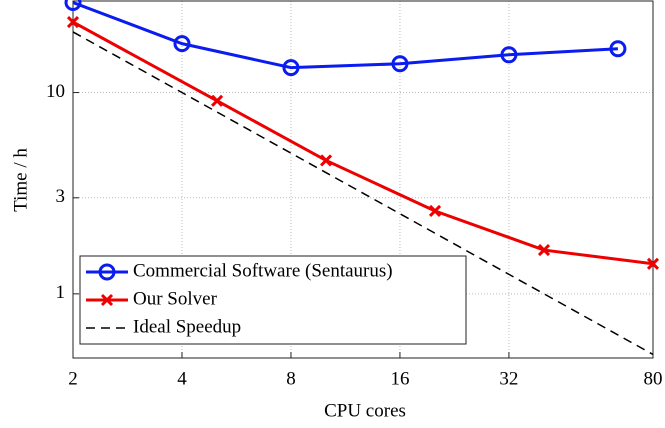  What do you see at coordinates (273, 300) in the screenshot?
I see `legend-box` at bounding box center [273, 300].